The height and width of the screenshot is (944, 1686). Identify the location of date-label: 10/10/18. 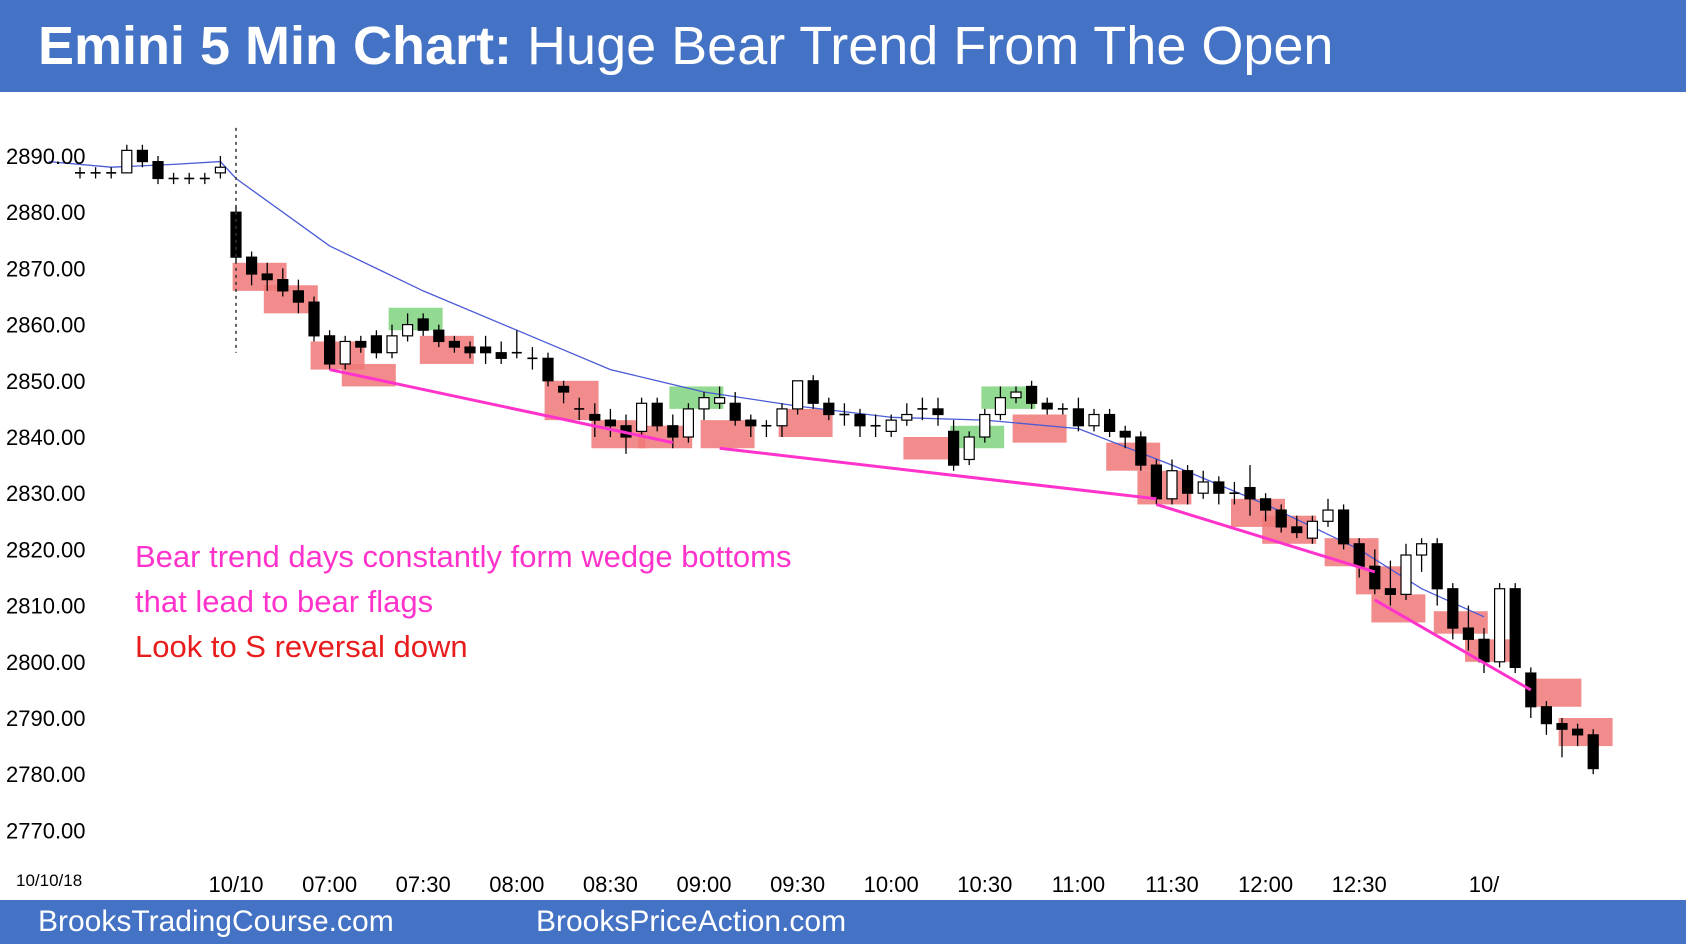
(49, 880).